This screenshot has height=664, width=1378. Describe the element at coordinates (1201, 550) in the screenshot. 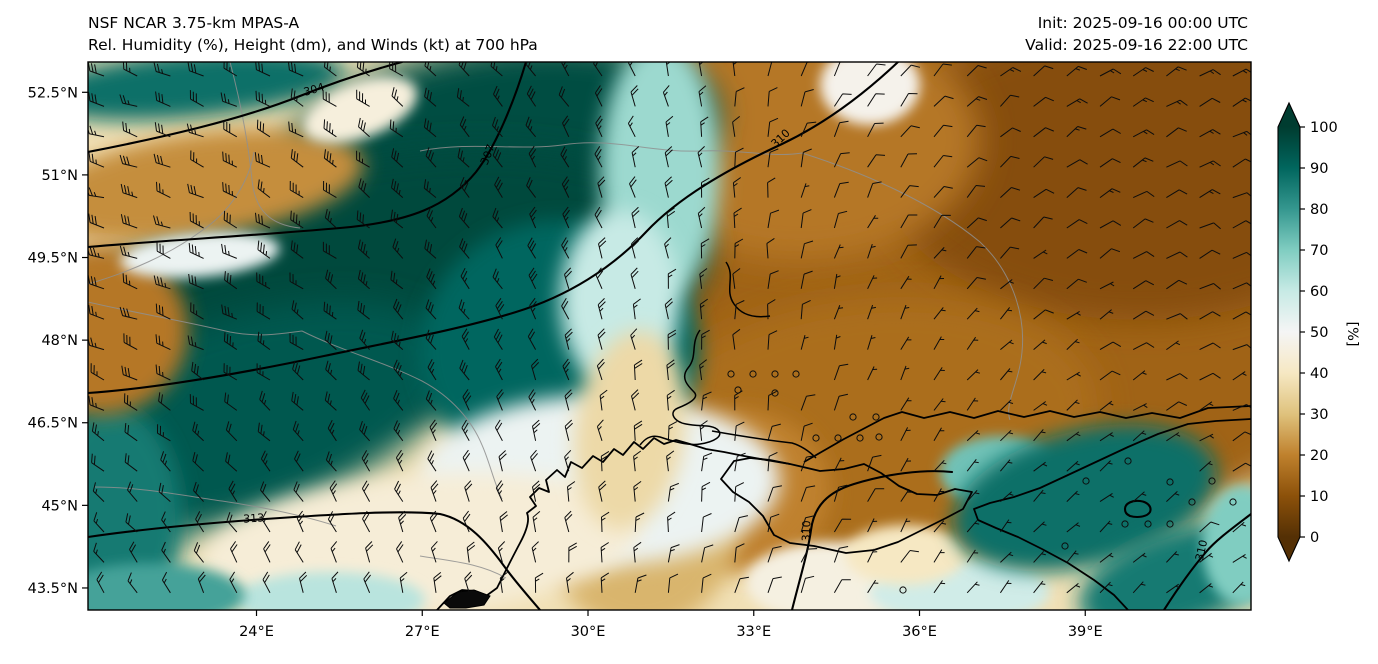

I see `svg-text: 310` at that location.